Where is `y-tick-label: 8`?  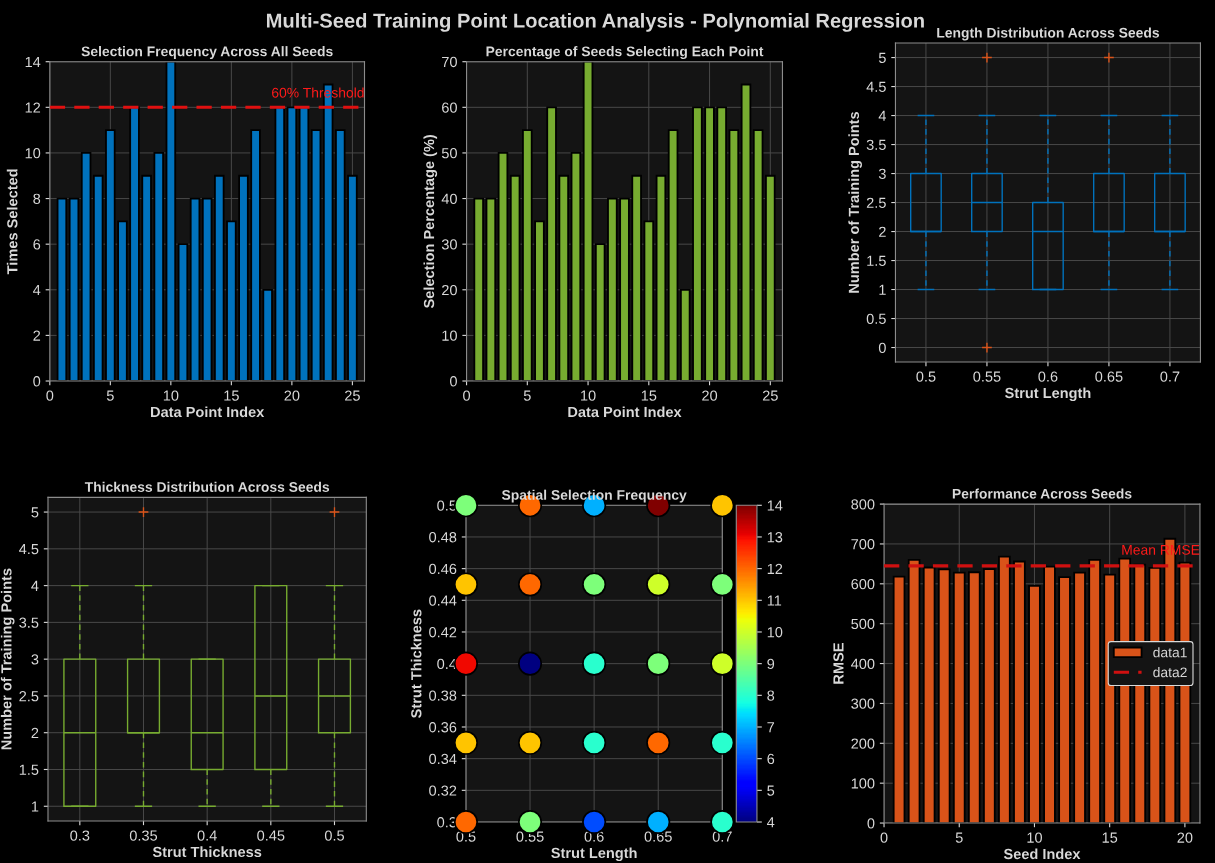
y-tick-label: 8 is located at coordinates (37, 198).